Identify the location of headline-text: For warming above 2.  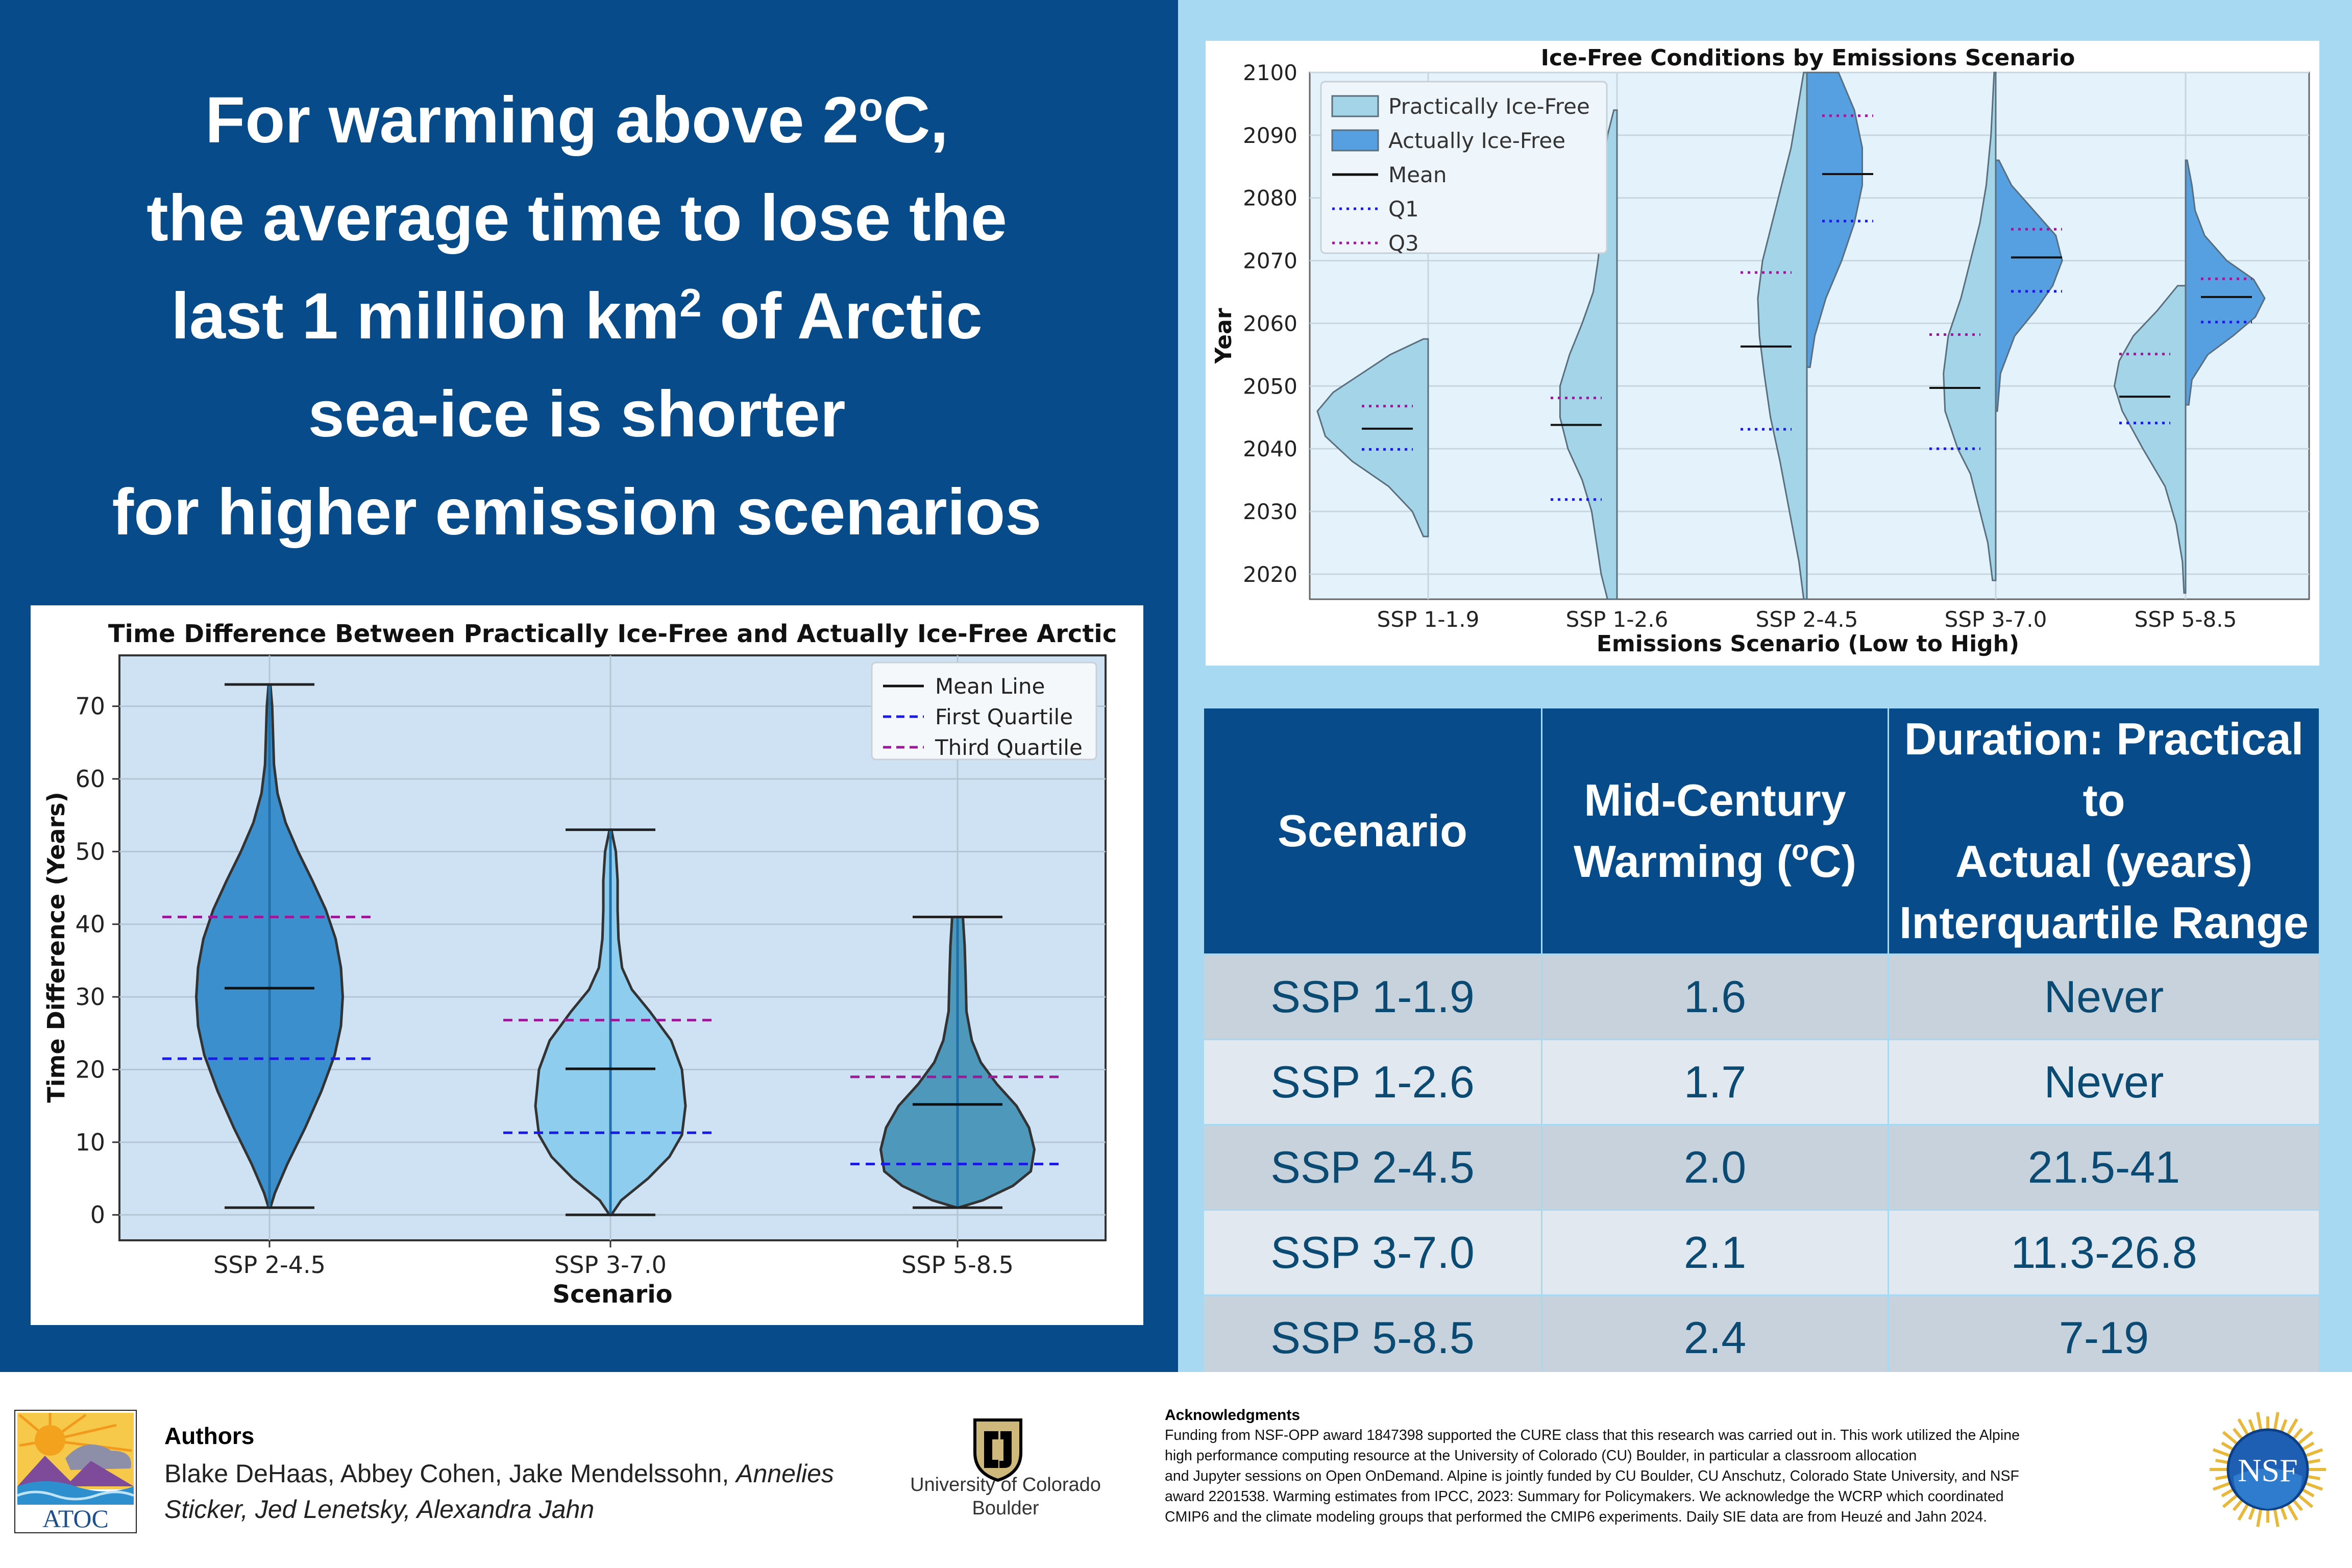
(532, 120).